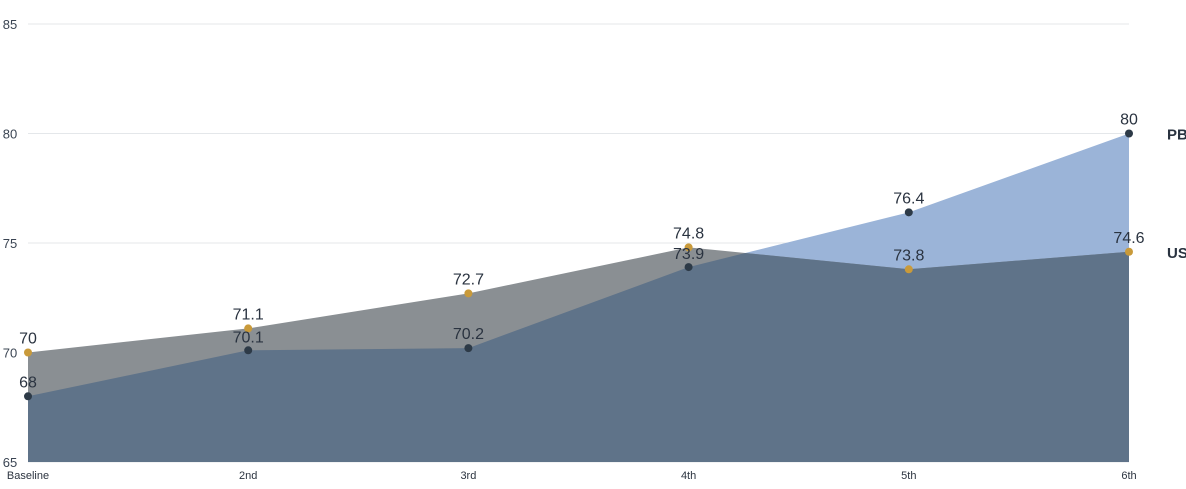 This screenshot has width=1186, height=489. I want to click on data-label-us: 73.8, so click(908, 255).